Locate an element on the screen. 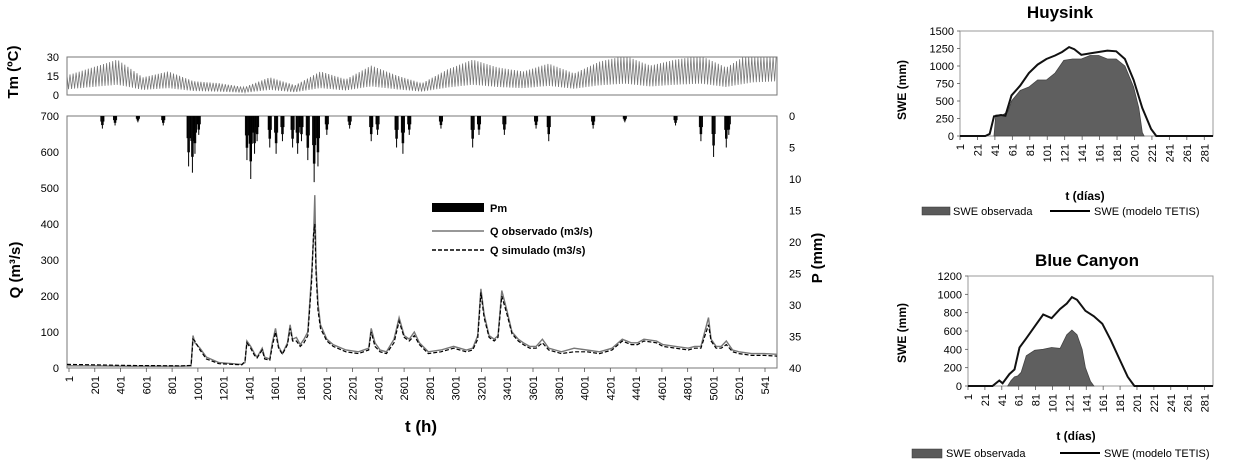  huysink-xtick-label: 261 is located at coordinates (1188, 153).